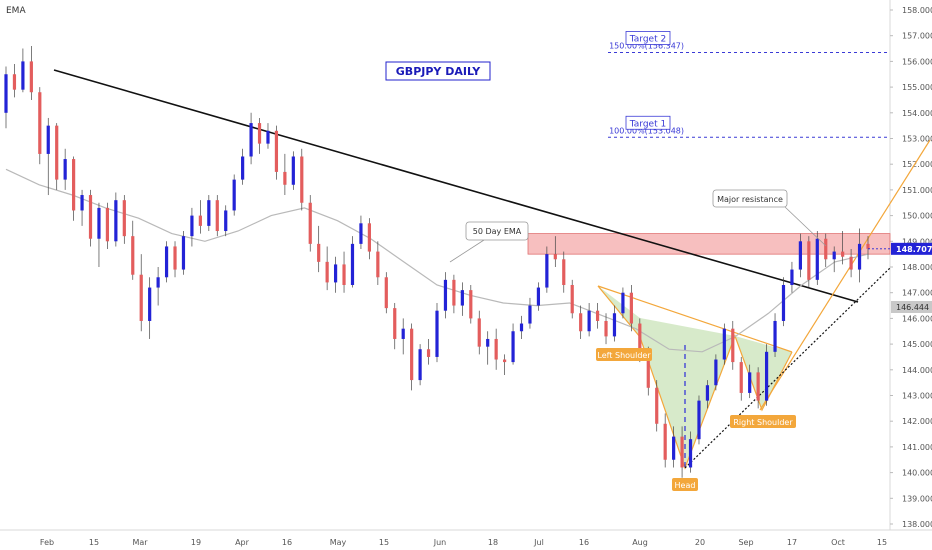  What do you see at coordinates (709, 244) in the screenshot?
I see `resistance-zone` at bounding box center [709, 244].